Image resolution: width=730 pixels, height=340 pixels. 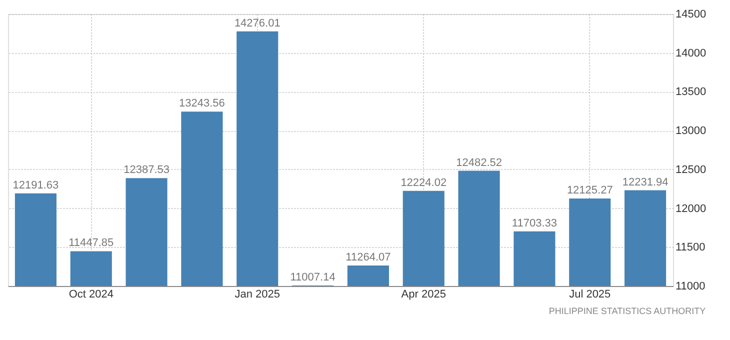 What do you see at coordinates (257, 294) in the screenshot?
I see `x-tick-label: Jan 2025` at bounding box center [257, 294].